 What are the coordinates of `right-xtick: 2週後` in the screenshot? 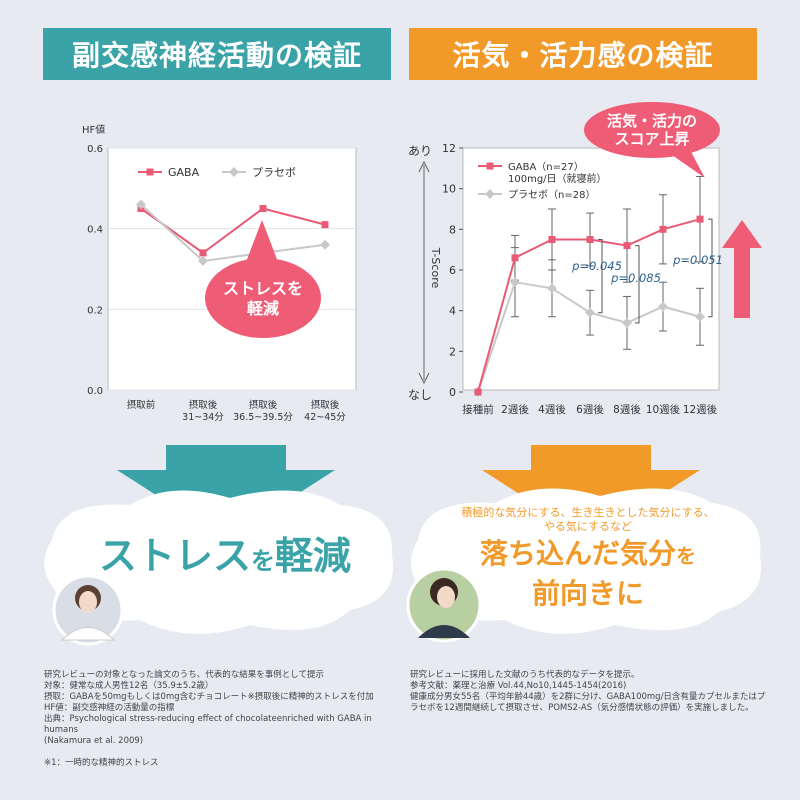 It's located at (515, 409).